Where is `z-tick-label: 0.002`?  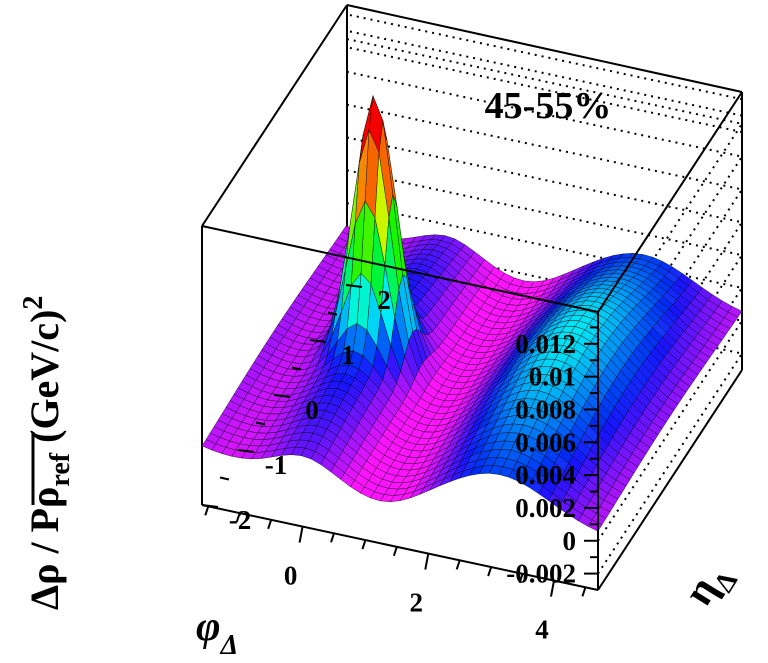
z-tick-label: 0.002 is located at coordinates (545, 508).